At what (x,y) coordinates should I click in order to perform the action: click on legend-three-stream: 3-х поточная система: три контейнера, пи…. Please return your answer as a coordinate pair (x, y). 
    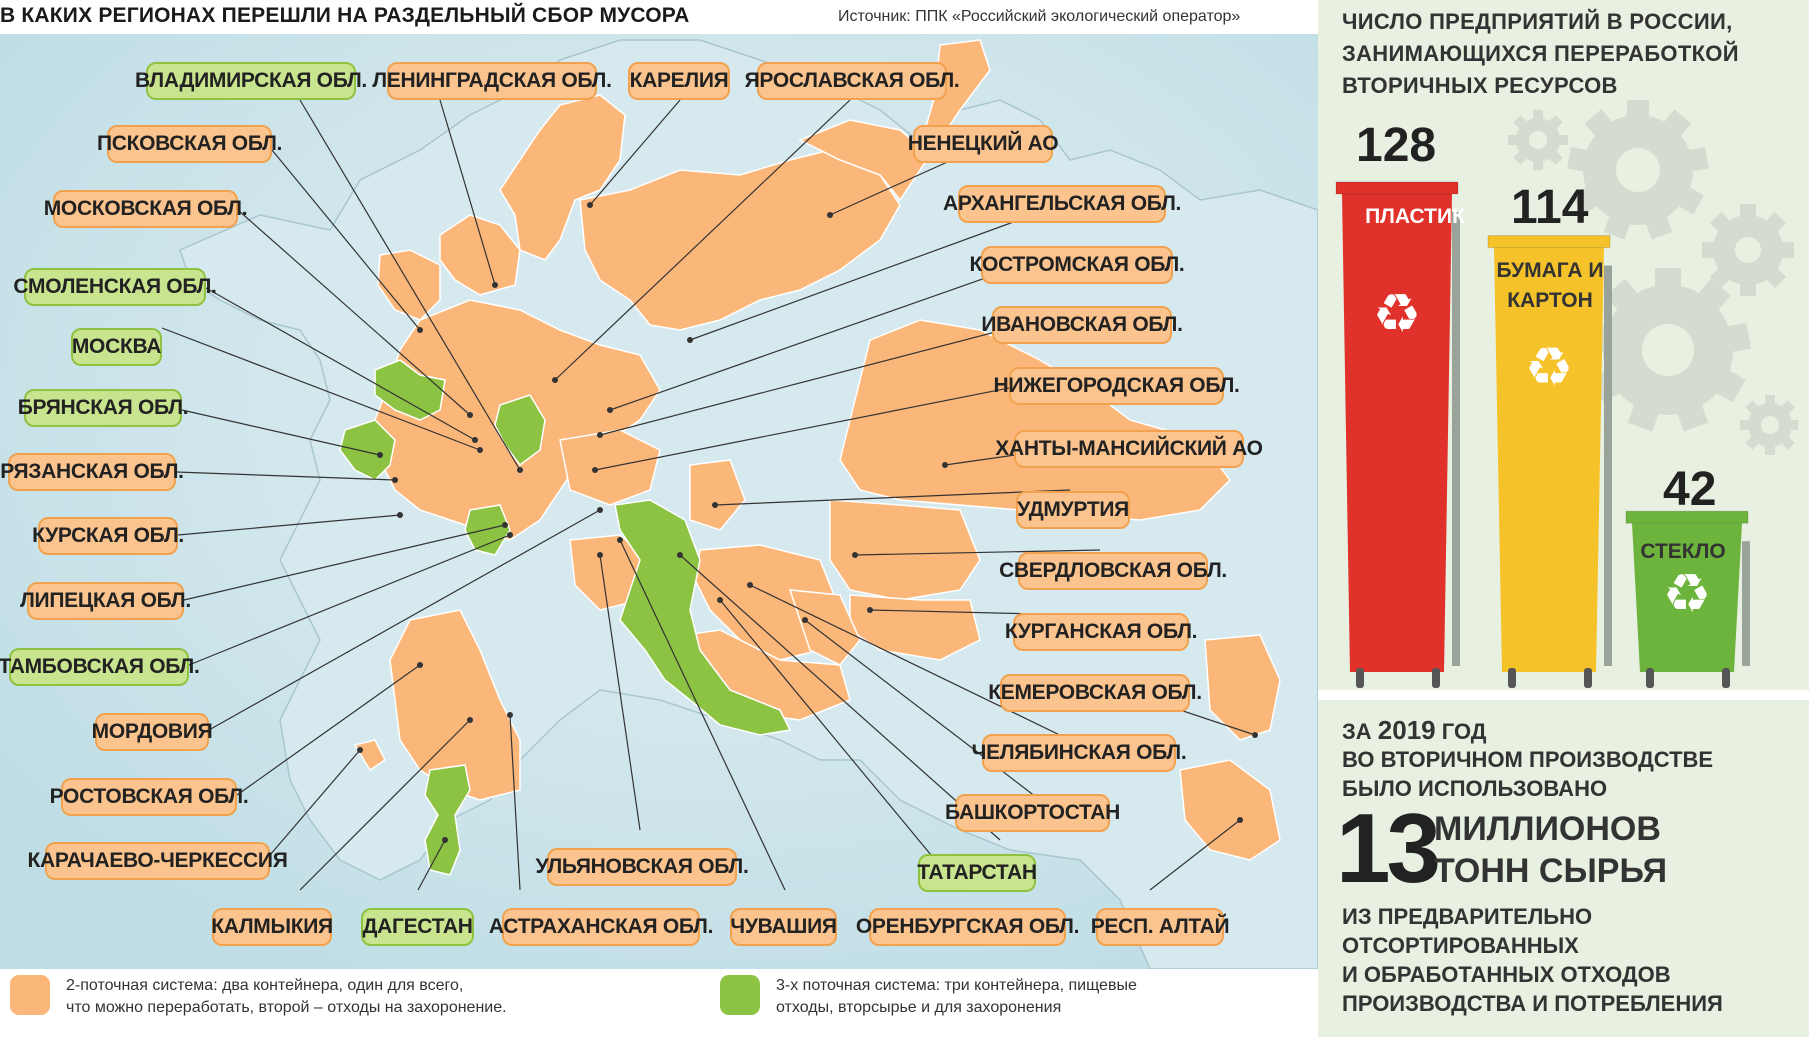
    Looking at the image, I should click on (928, 1000).